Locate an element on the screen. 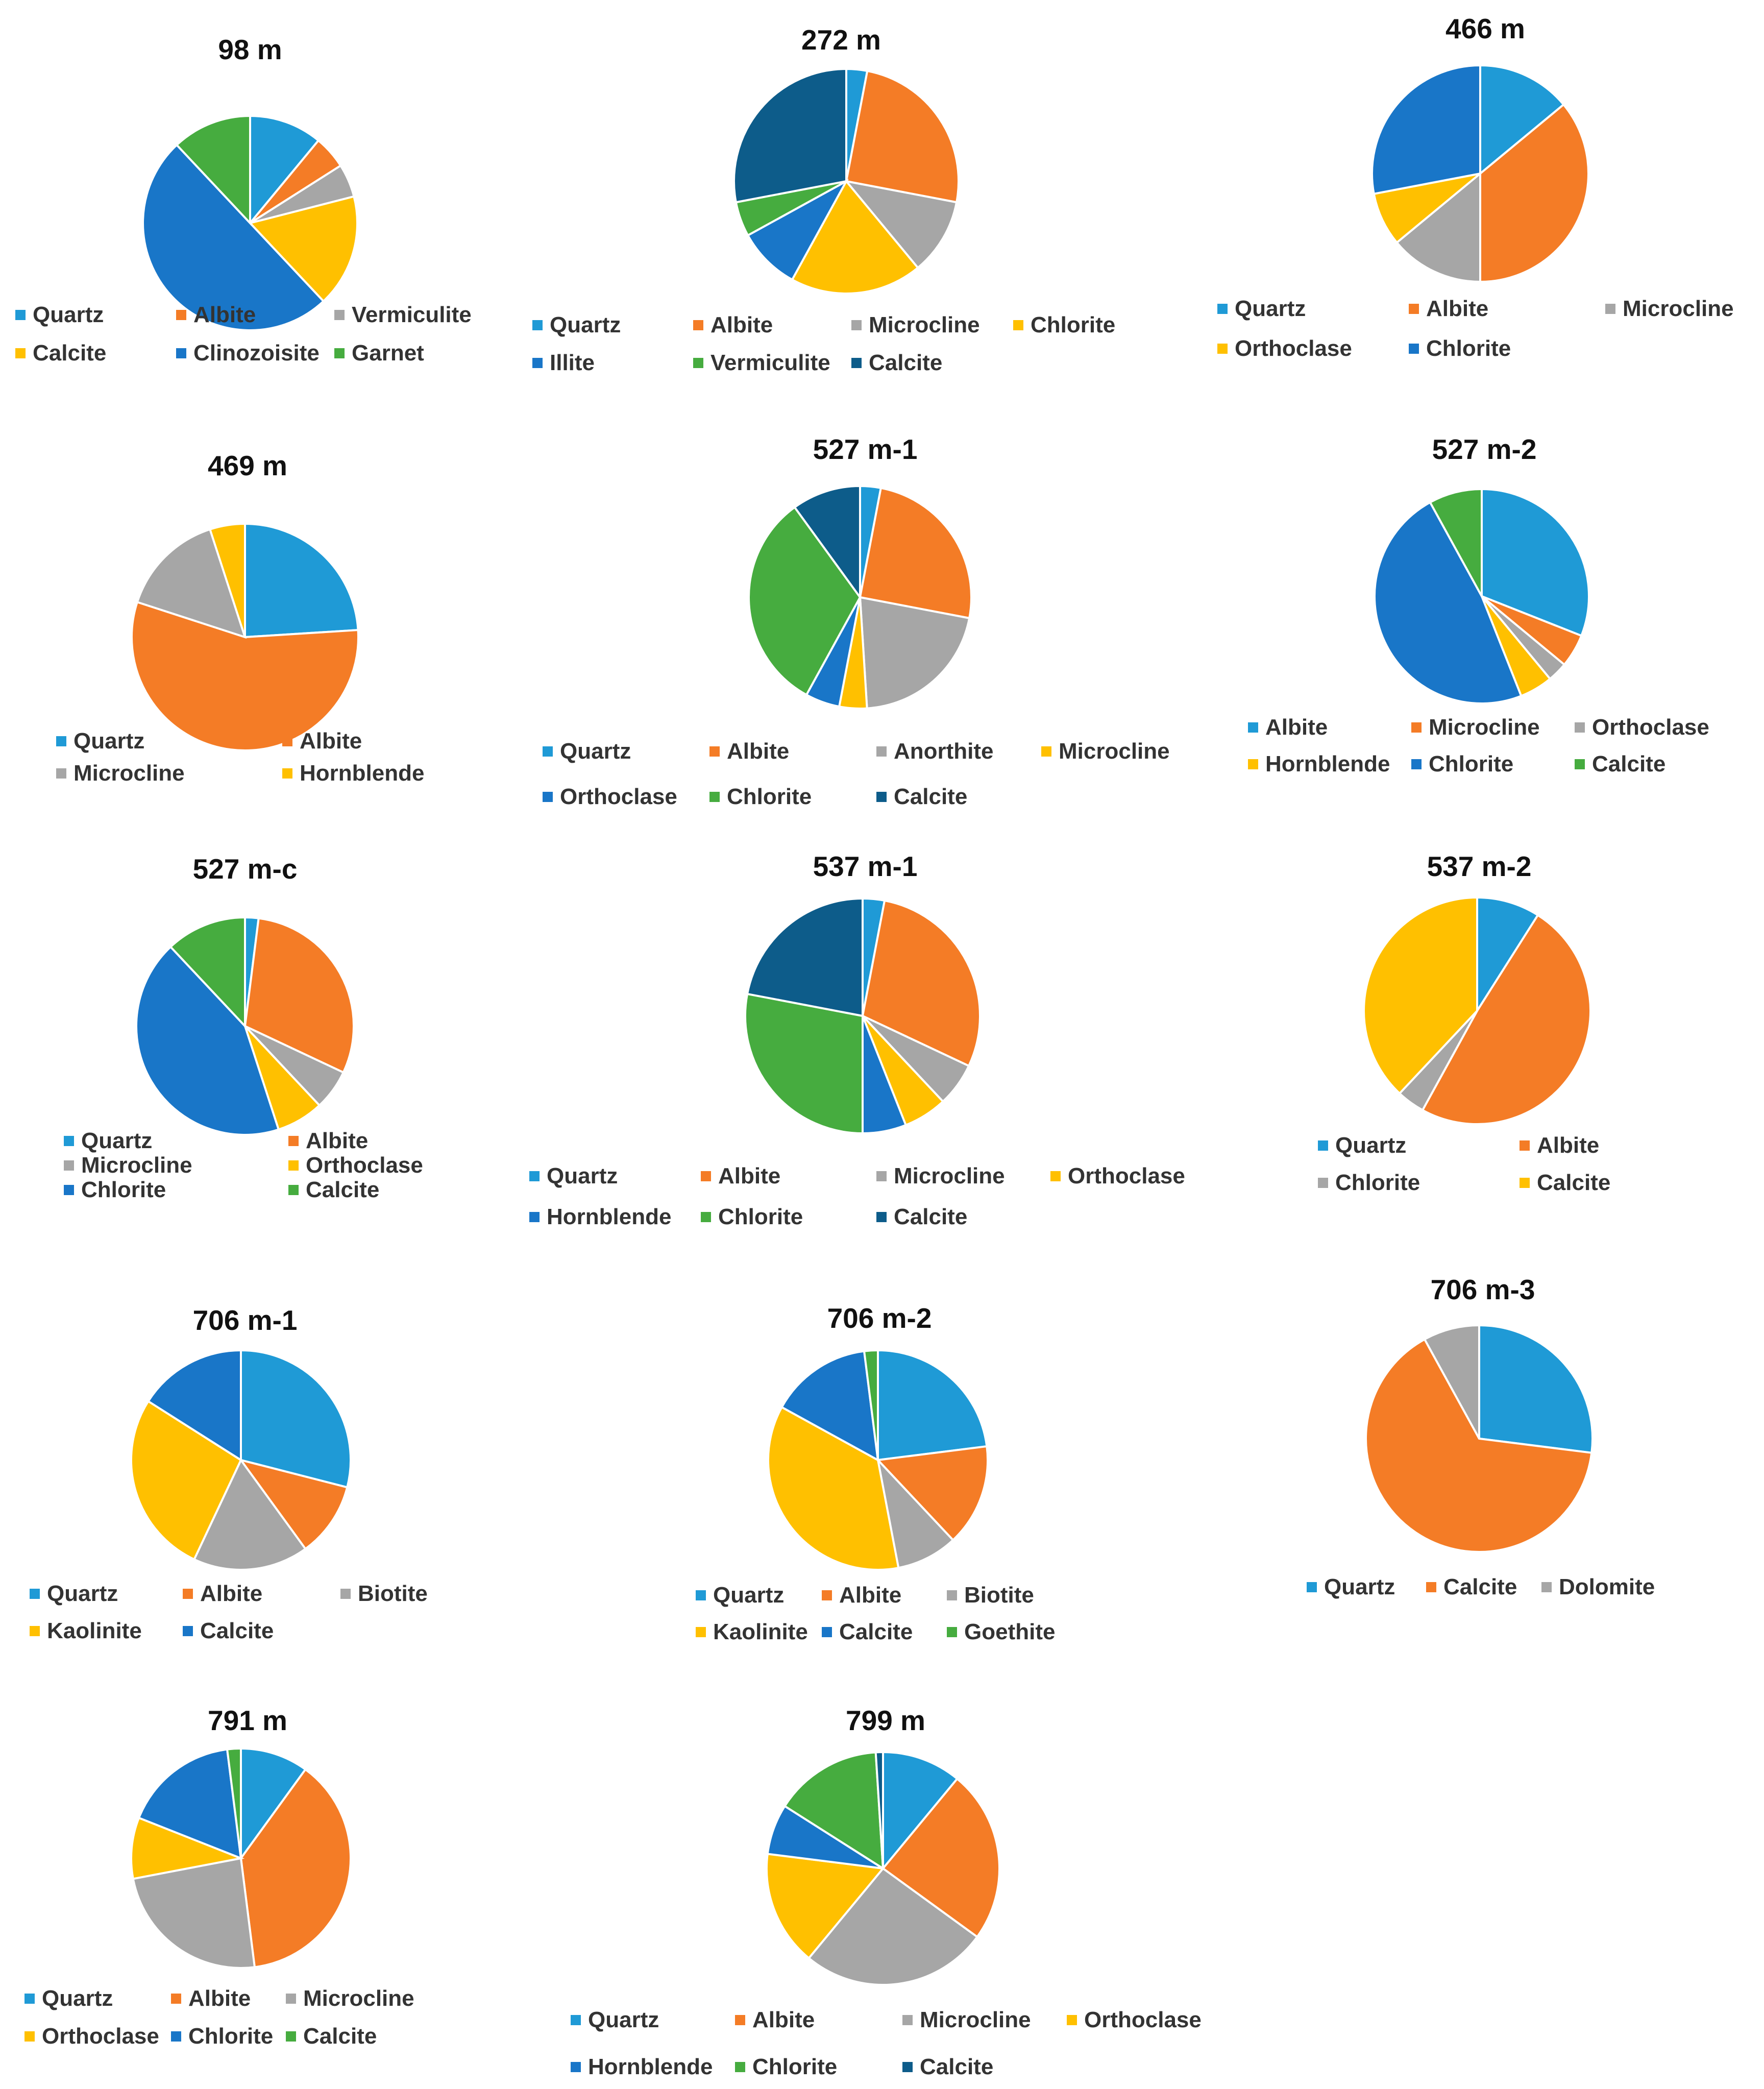 This screenshot has width=1764, height=2089. pie-slice-biotite is located at coordinates (249, 1514).